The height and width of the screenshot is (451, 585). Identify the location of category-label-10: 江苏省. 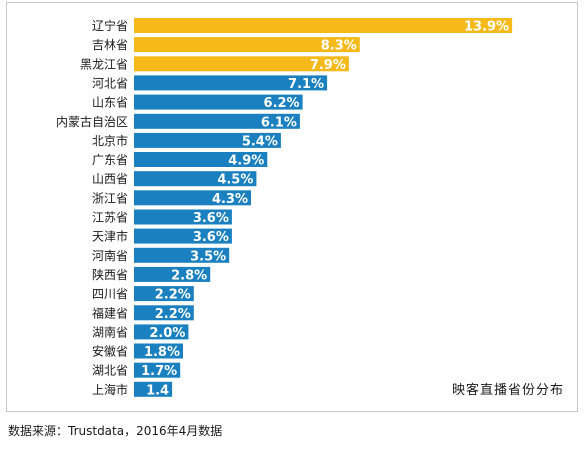
(110, 218).